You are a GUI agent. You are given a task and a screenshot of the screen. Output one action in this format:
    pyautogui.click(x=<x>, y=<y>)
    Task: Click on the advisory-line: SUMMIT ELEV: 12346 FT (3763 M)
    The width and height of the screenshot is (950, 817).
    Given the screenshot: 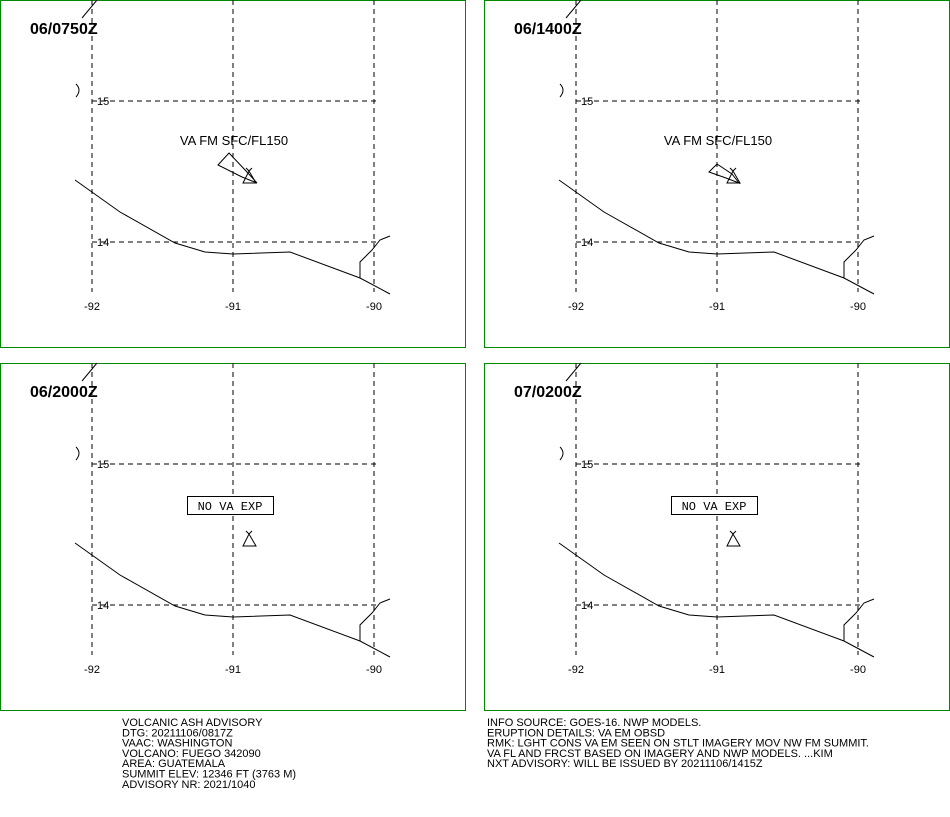 What is the action you would take?
    pyautogui.click(x=209, y=775)
    